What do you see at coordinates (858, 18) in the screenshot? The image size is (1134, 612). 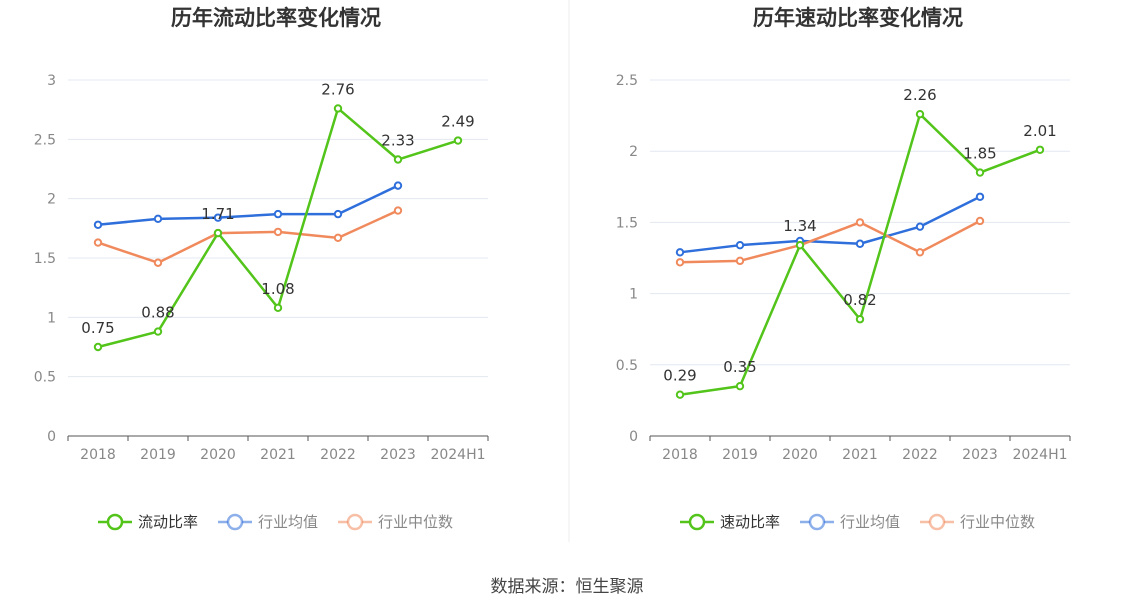 I see `chart-title: 历年速动比率变化情况` at bounding box center [858, 18].